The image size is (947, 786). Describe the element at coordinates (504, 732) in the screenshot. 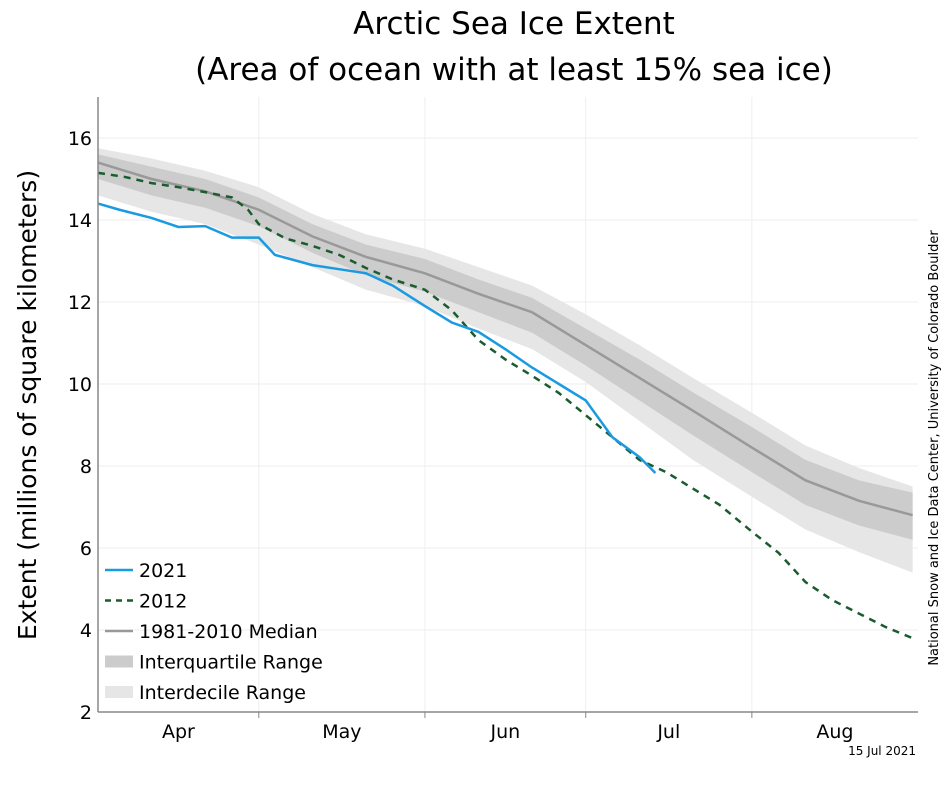

I see `x-tick-label: Jun` at that location.